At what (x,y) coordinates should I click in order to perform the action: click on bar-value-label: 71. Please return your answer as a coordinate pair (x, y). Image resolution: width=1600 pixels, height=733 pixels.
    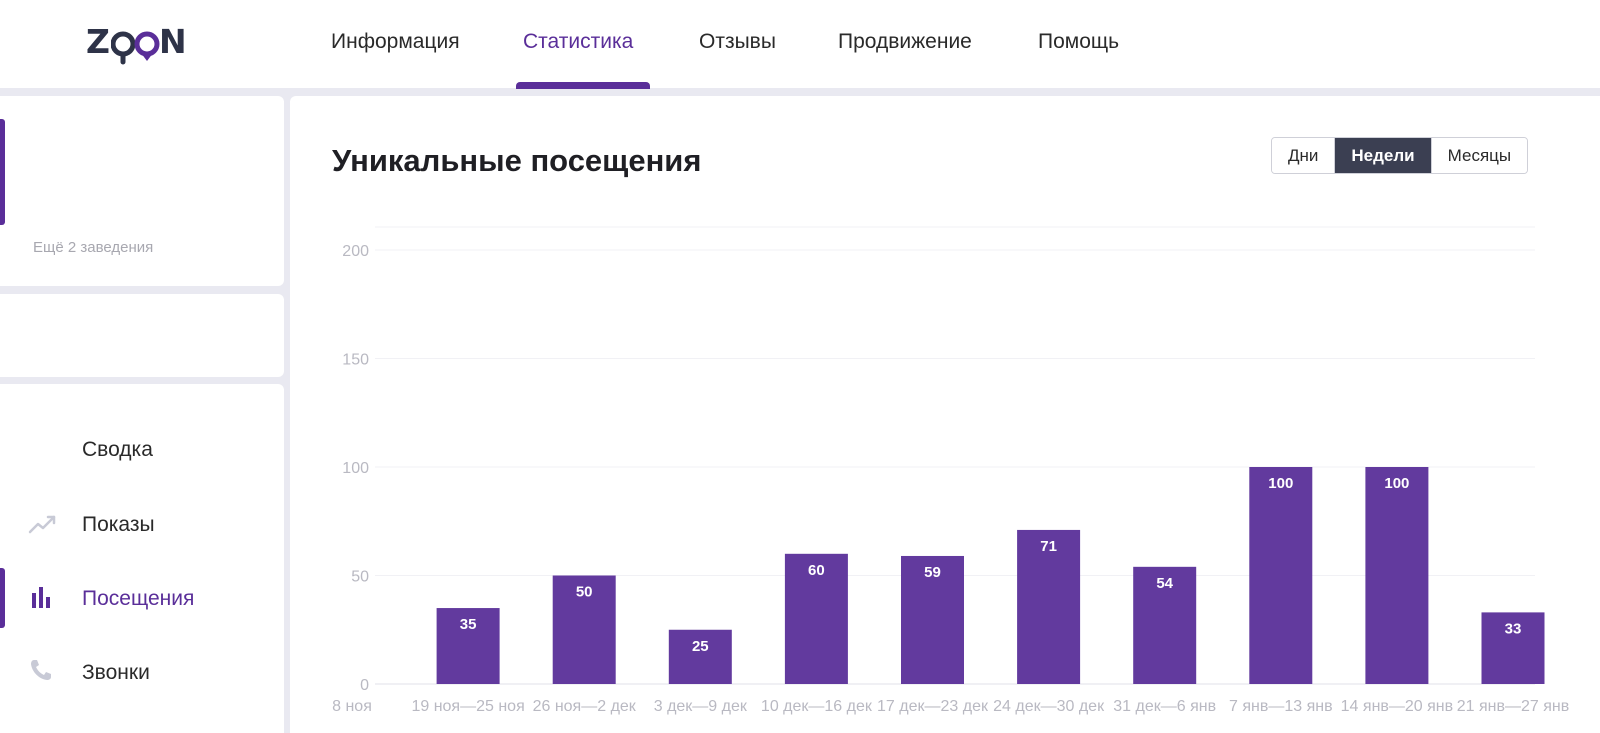
    Looking at the image, I should click on (1048, 546).